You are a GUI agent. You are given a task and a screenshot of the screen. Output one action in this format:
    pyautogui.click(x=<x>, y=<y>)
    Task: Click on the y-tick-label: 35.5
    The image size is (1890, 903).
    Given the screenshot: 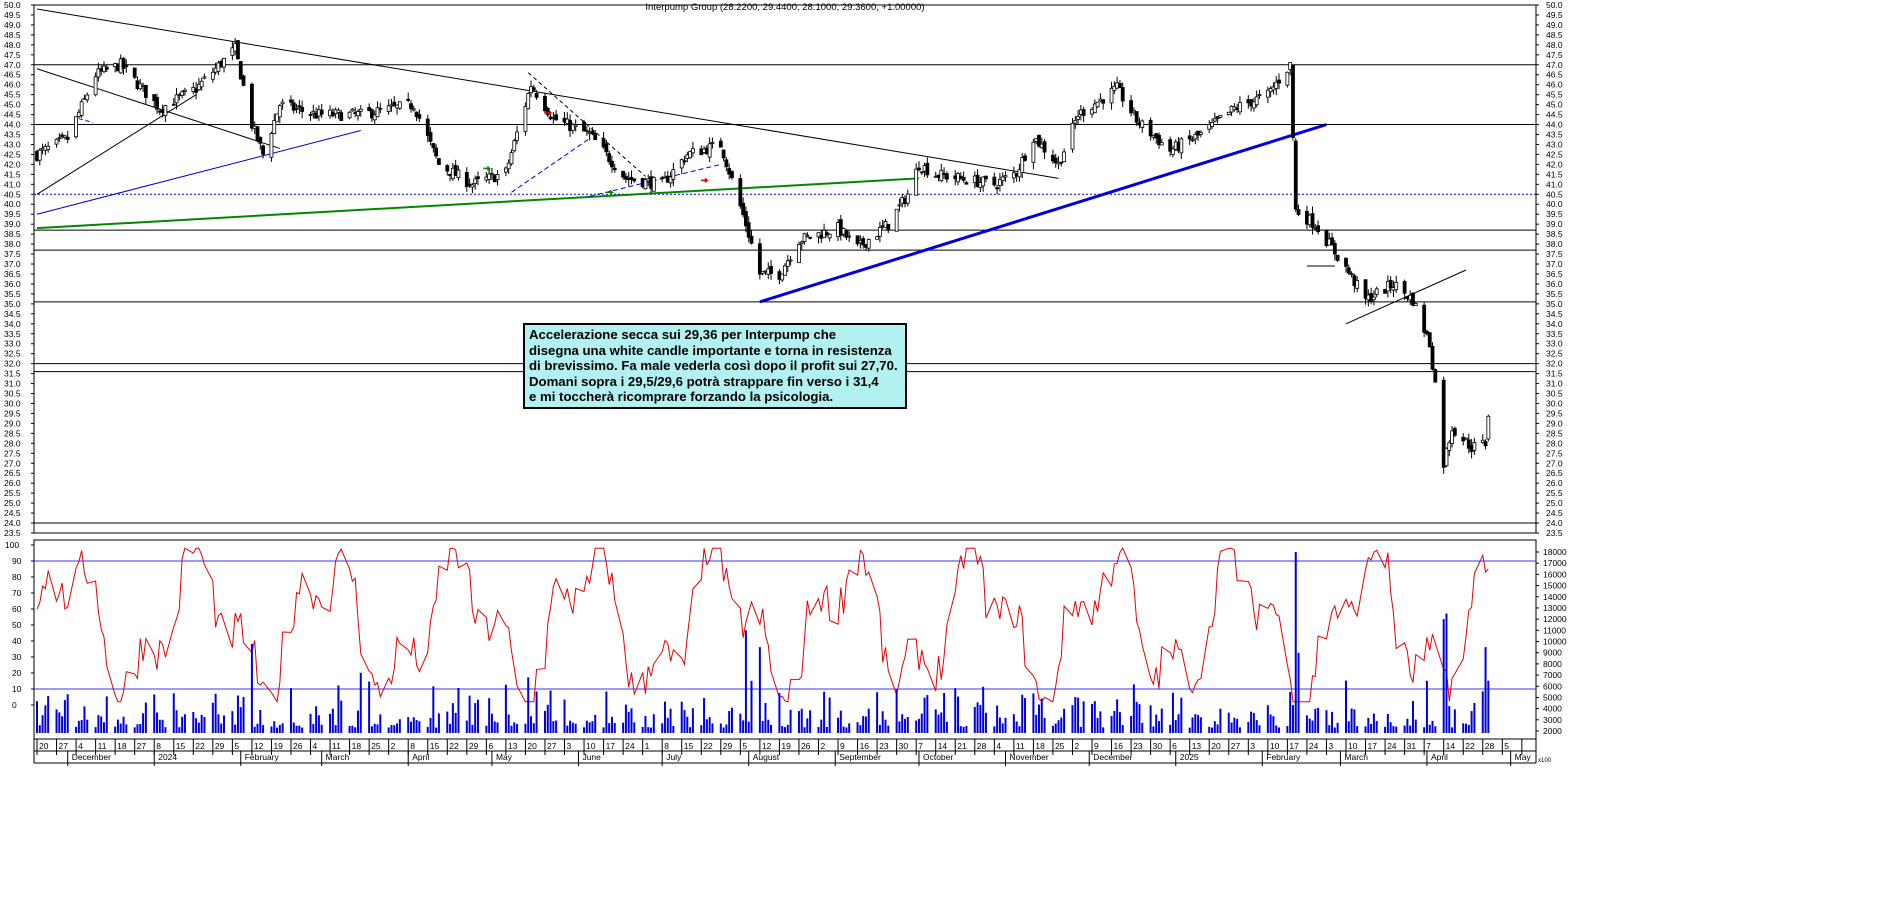 What is the action you would take?
    pyautogui.click(x=1554, y=294)
    